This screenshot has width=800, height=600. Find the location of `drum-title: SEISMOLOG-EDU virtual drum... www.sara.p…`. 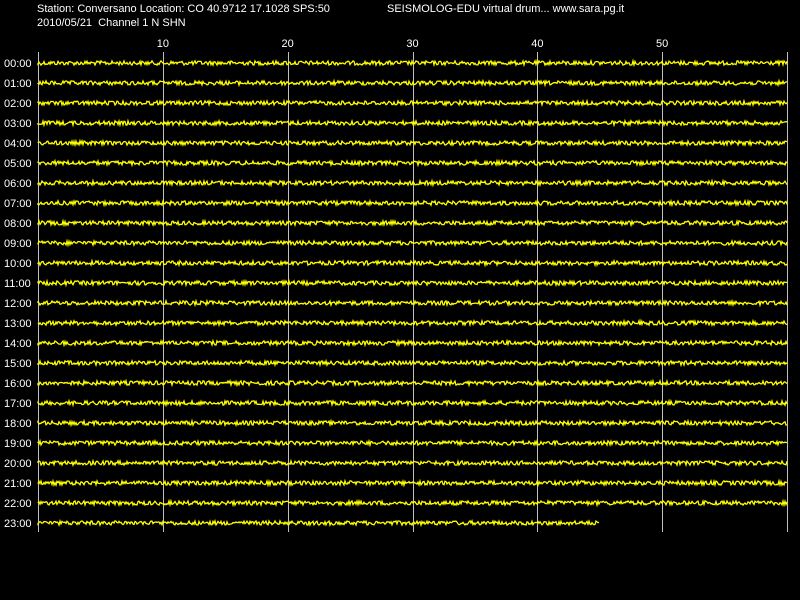

drum-title: SEISMOLOG-EDU virtual drum... www.sara.p… is located at coordinates (506, 9).